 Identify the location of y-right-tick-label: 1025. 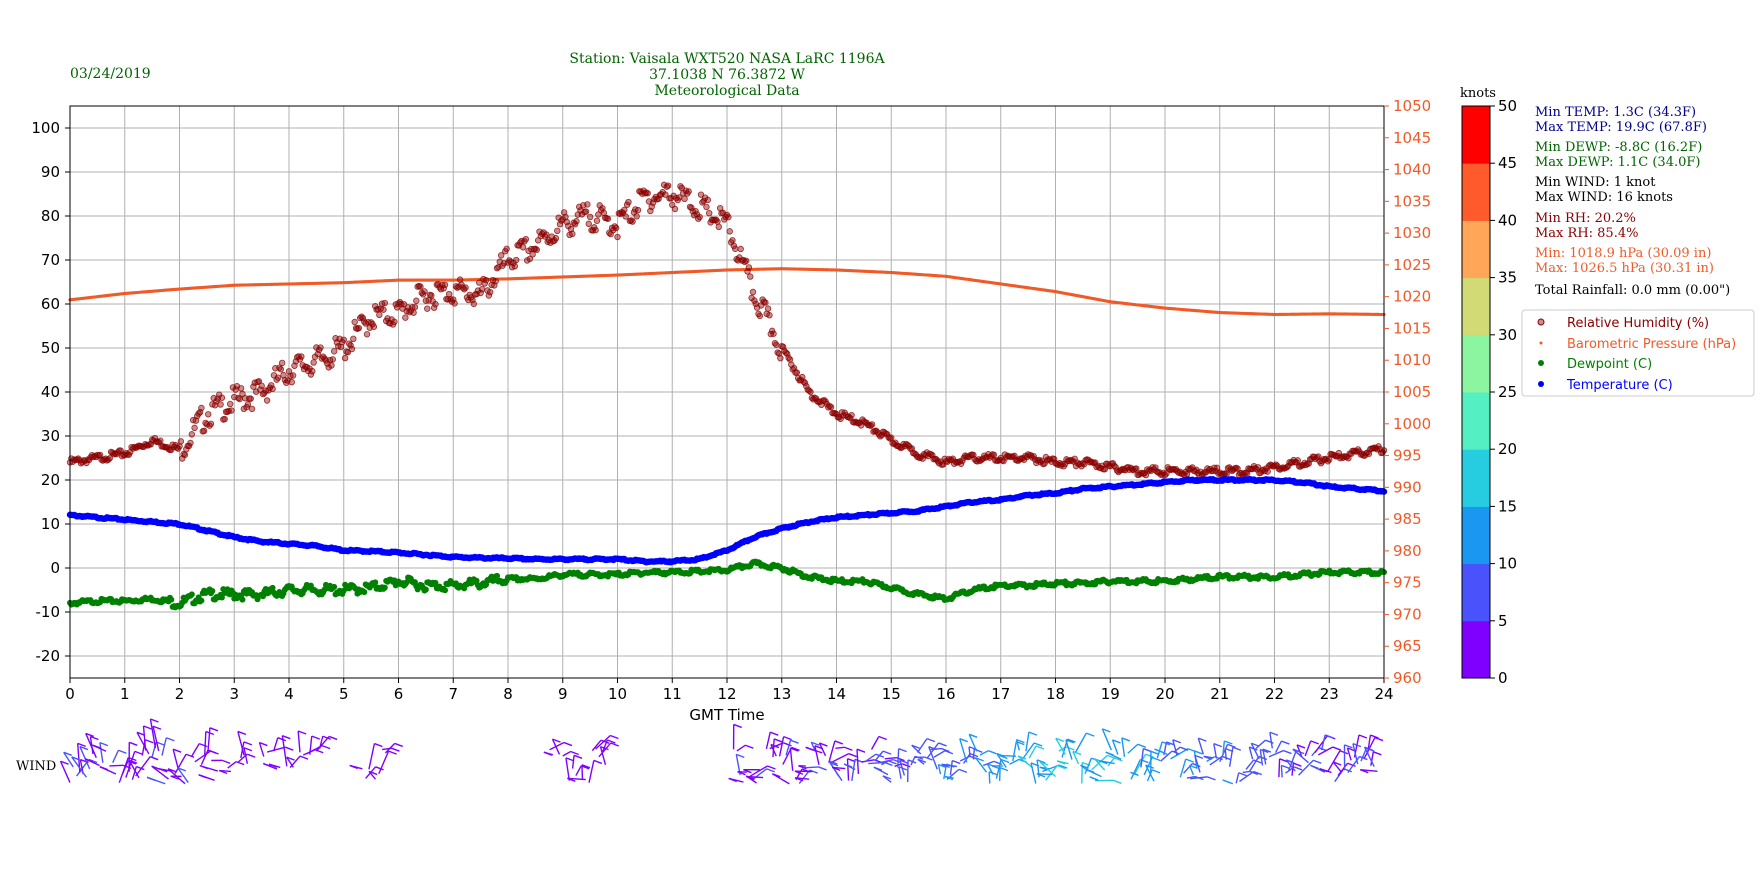
(1412, 265).